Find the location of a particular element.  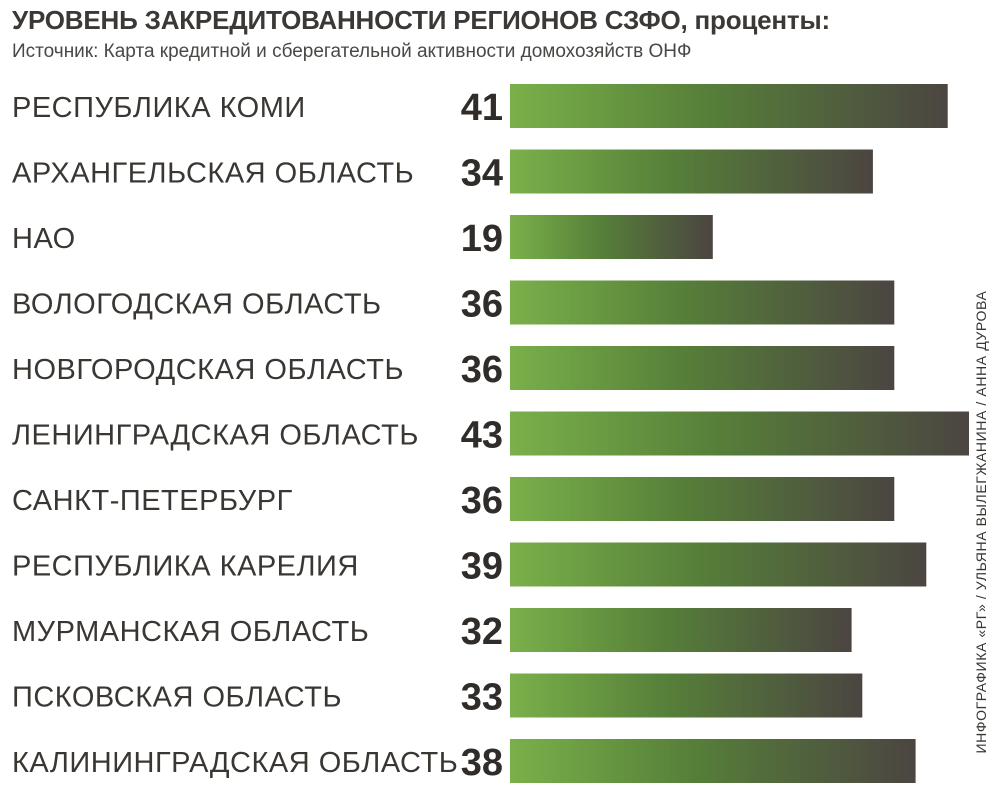

value-labels: 41 34 19 36 36 43 36 39 32 33 38 is located at coordinates (482, 435).